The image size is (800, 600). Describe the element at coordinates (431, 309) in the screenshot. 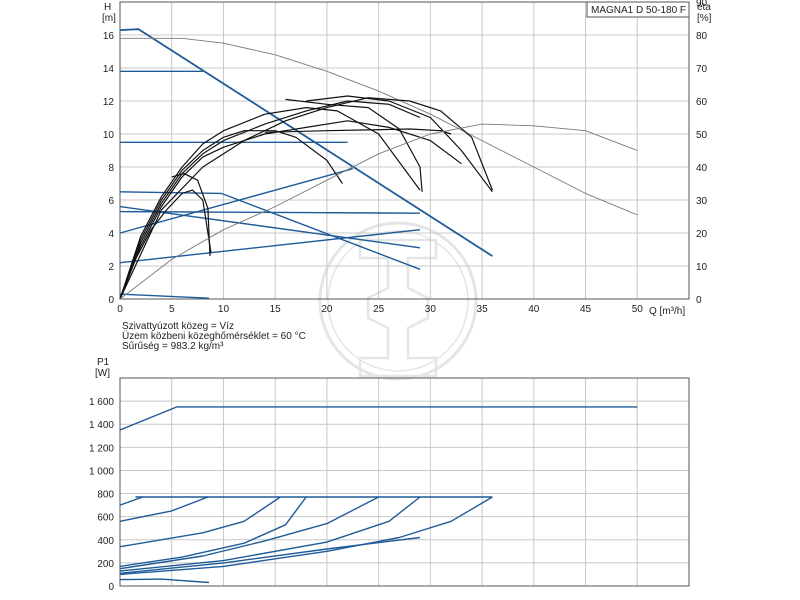

I see `flow-tick-label: 30` at that location.